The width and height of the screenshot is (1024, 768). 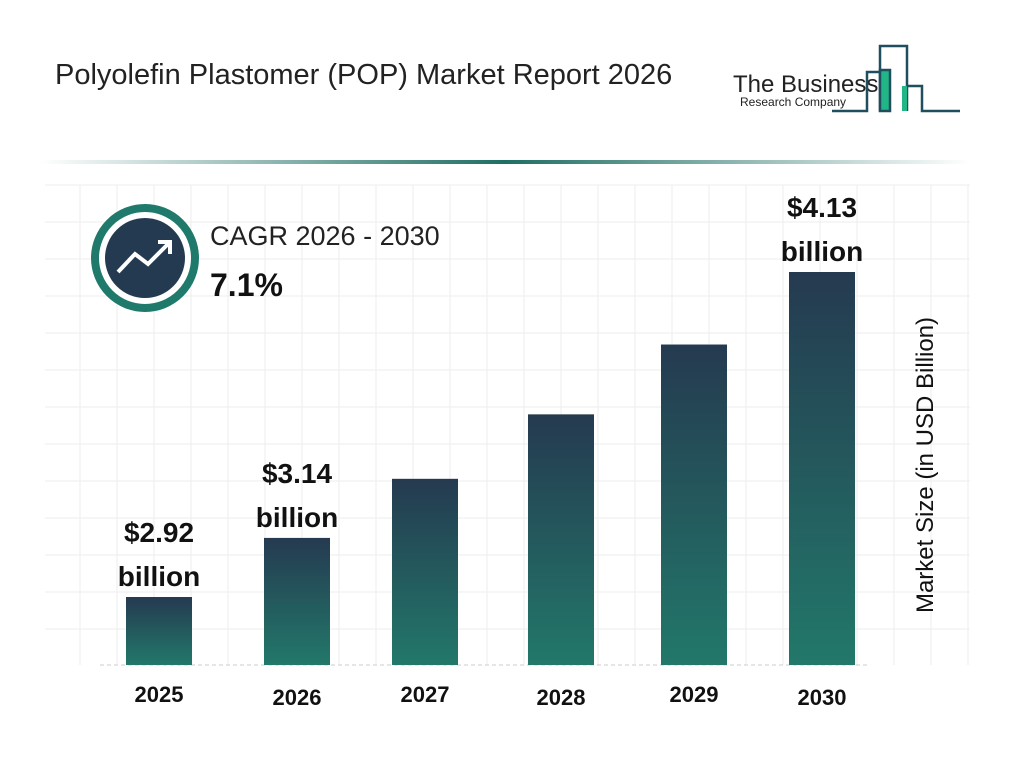 I want to click on data-label: $4.13, so click(x=822, y=207).